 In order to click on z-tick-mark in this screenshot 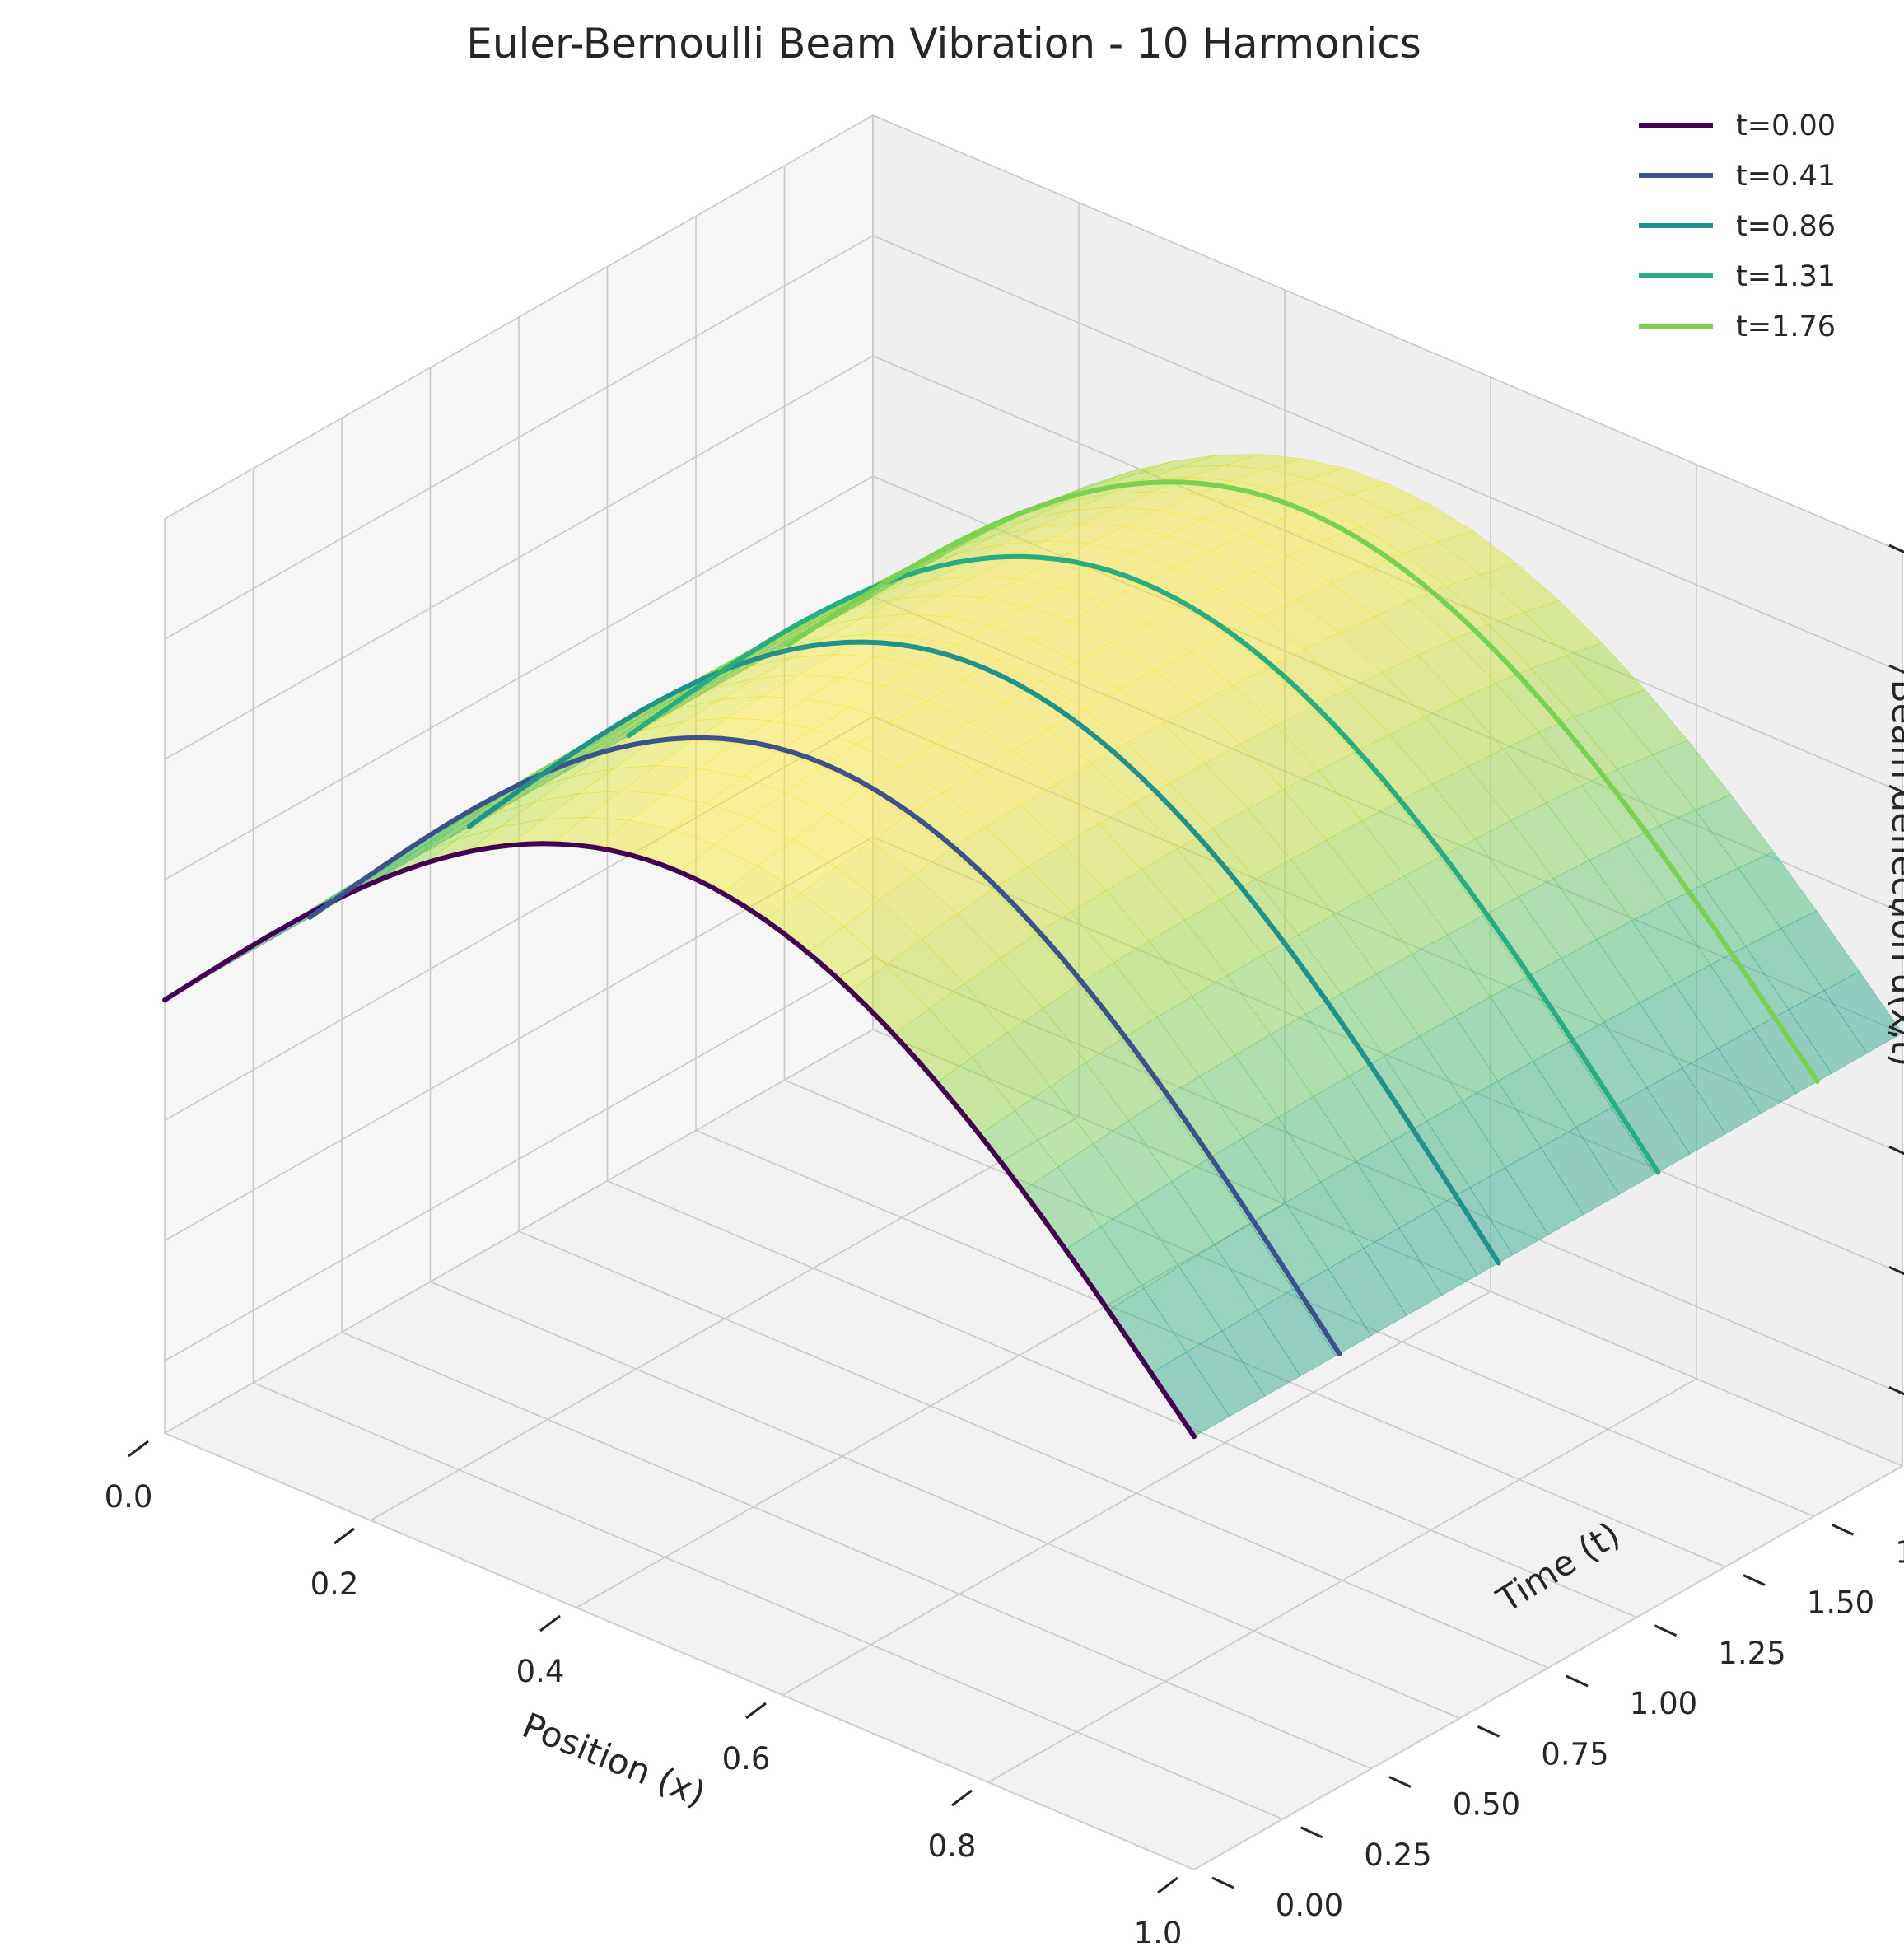, I will do `click(1896, 669)`.